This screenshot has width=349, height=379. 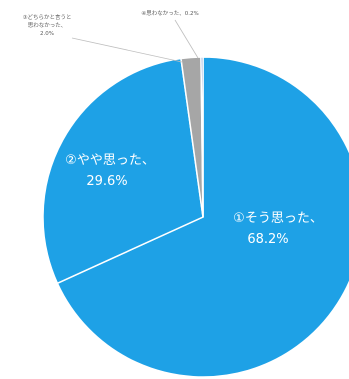 I want to click on data-label-slice-2-value: 29.6%, so click(x=106, y=181).